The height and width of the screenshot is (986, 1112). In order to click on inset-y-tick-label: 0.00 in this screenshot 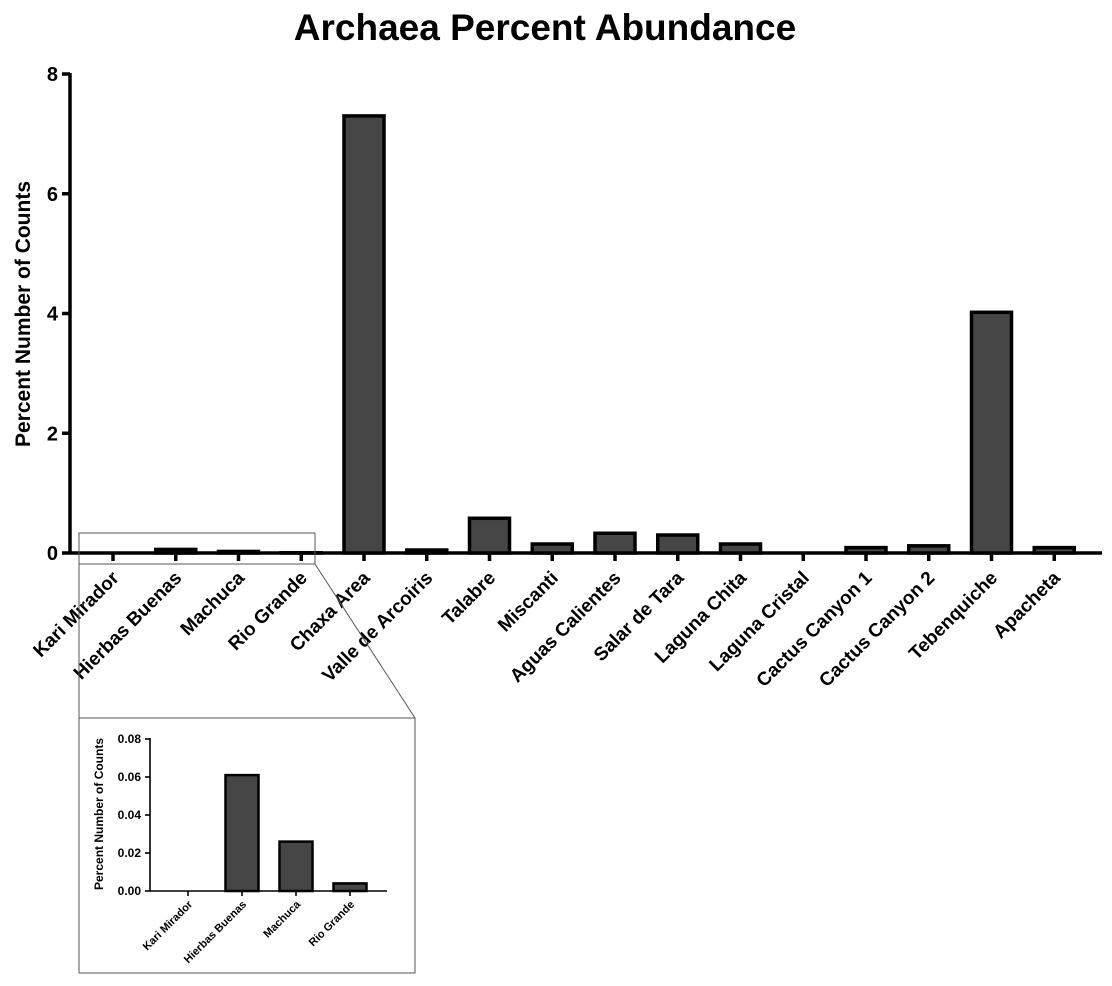, I will do `click(130, 891)`.